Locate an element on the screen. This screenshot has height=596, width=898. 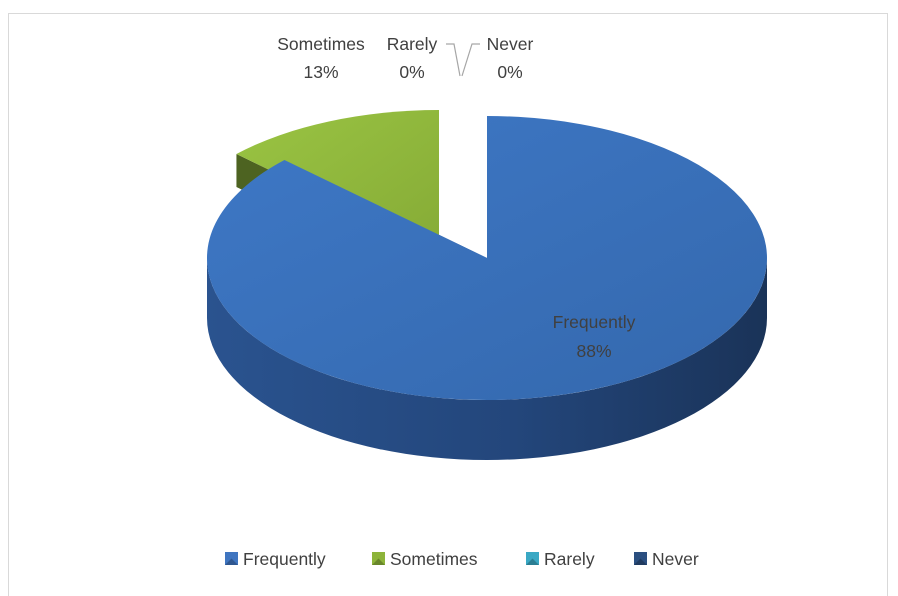
legend-label-rarely: Rarely is located at coordinates (569, 559).